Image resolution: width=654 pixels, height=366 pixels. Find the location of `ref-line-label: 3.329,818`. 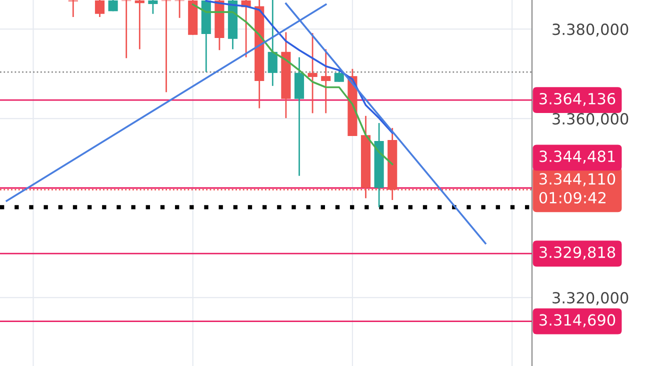

ref-line-label: 3.329,818 is located at coordinates (578, 253).